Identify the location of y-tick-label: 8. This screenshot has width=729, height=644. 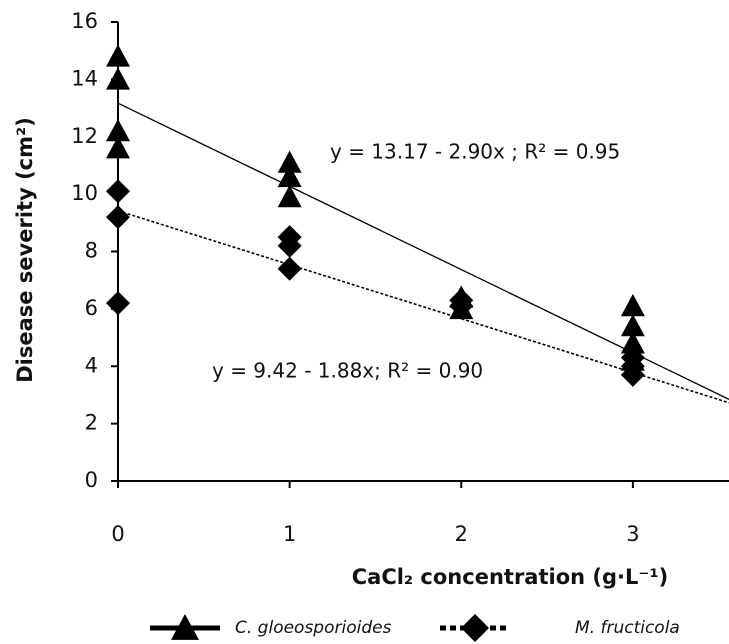
(91, 251).